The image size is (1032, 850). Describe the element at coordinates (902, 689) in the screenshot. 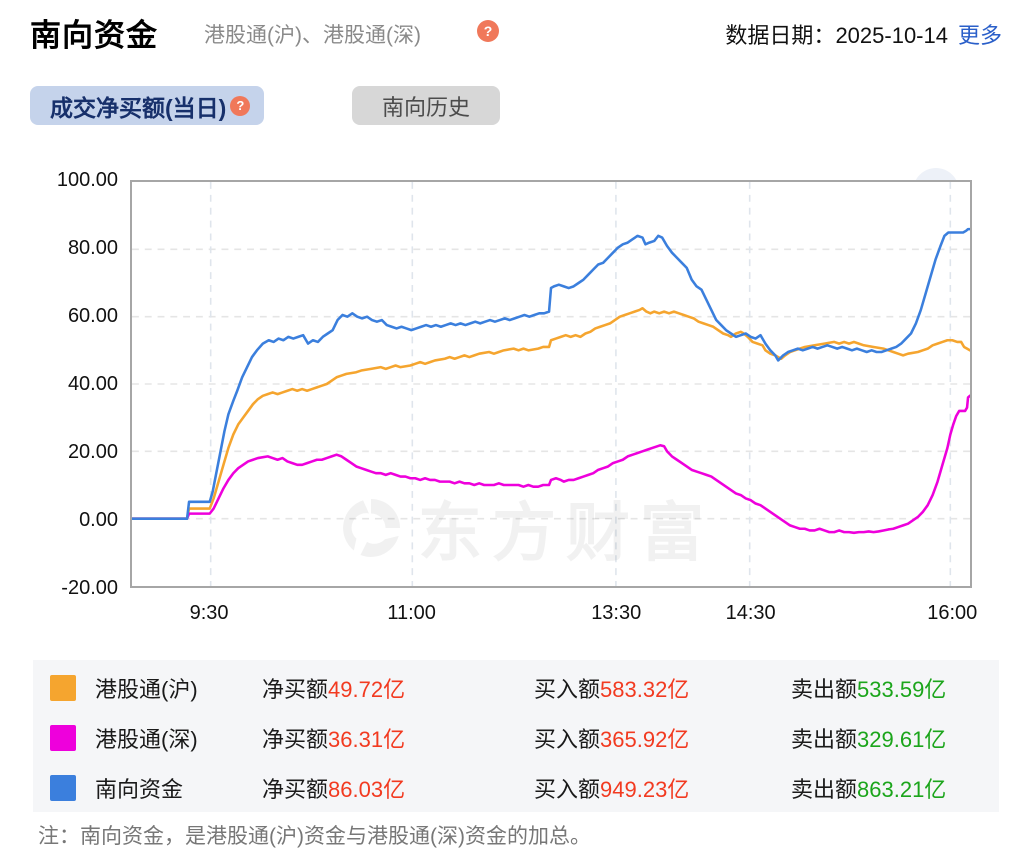

I see `sell-value: 533.59亿` at that location.